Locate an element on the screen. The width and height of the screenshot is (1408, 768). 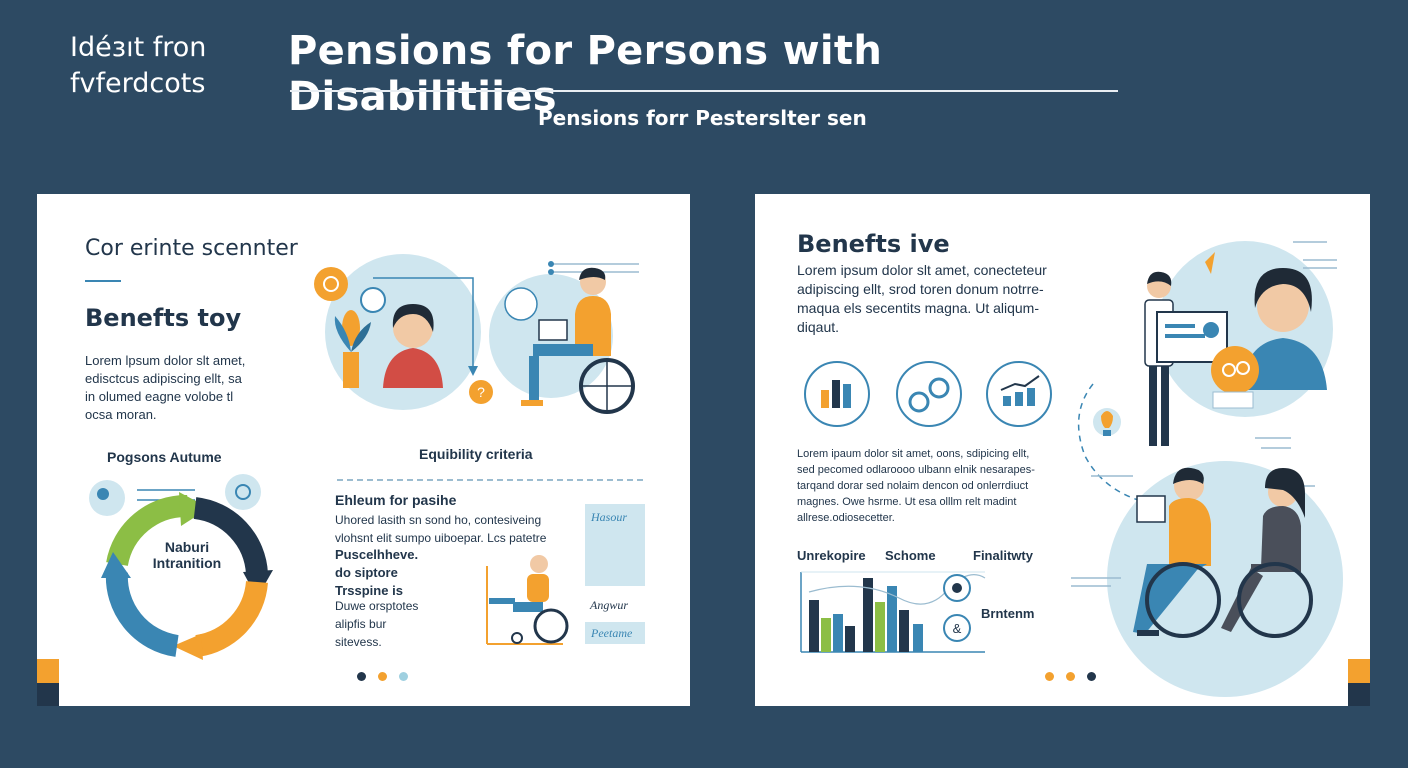
eligibility-line: Uhored lasith sn sond ho, contesiveing is located at coordinates (438, 520).